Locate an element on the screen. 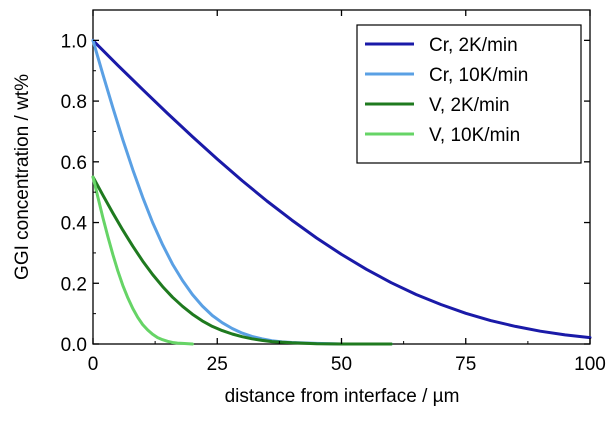 Image resolution: width=614 pixels, height=421 pixels. legend-label-4: V, 10K/min is located at coordinates (474, 135).